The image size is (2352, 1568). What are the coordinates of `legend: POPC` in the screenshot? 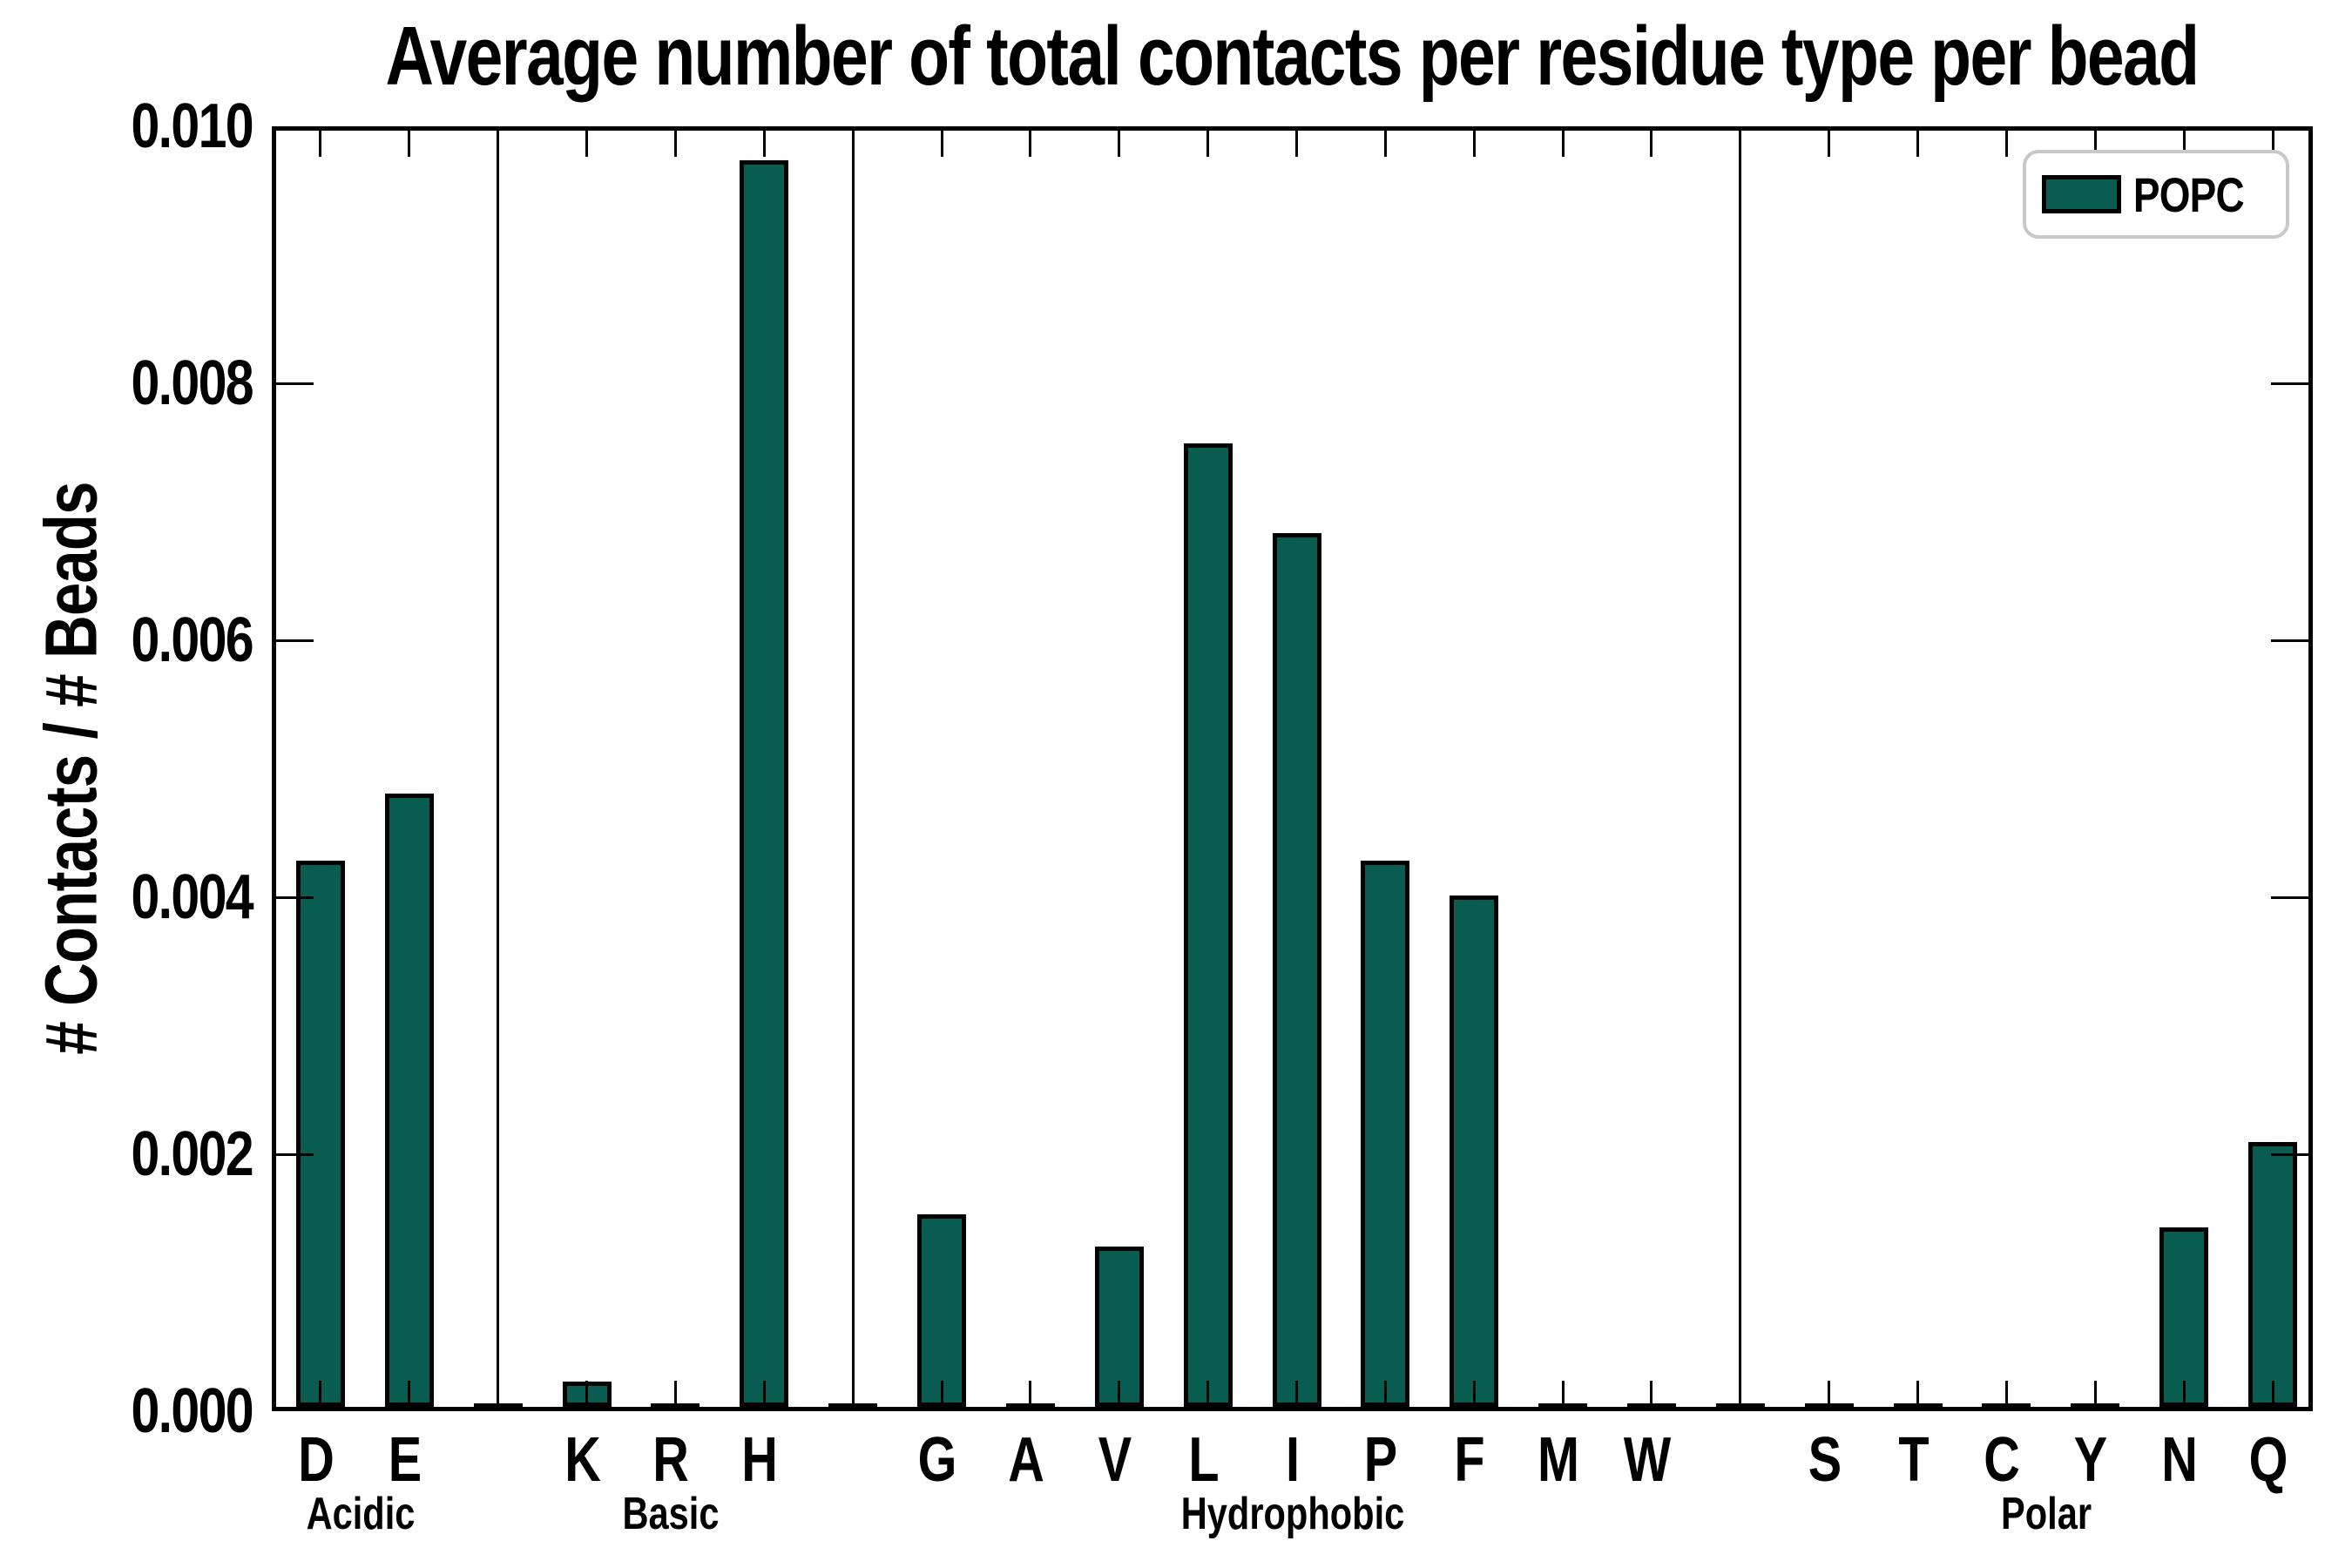 It's located at (2156, 194).